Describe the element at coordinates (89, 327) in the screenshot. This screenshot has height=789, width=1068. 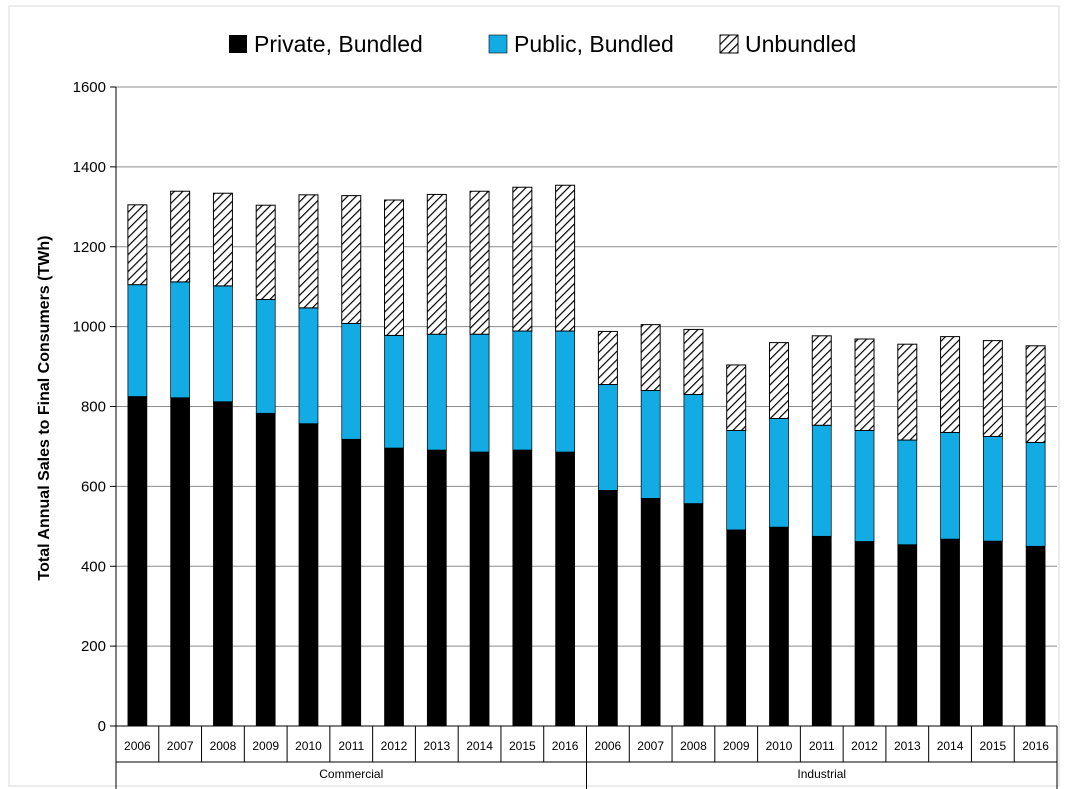
I see `y-tick-label: 1000` at that location.